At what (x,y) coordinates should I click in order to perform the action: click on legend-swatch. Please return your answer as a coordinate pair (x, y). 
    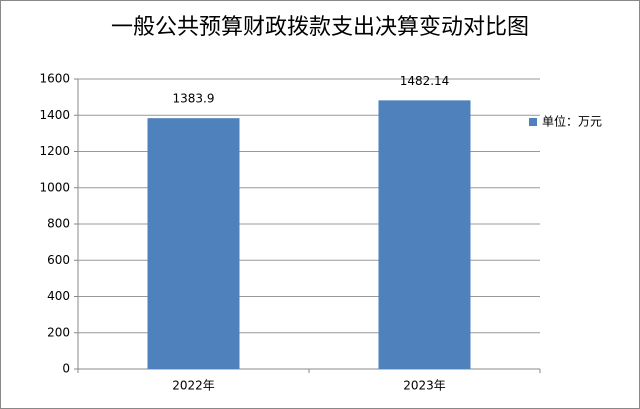
    Looking at the image, I should click on (533, 122).